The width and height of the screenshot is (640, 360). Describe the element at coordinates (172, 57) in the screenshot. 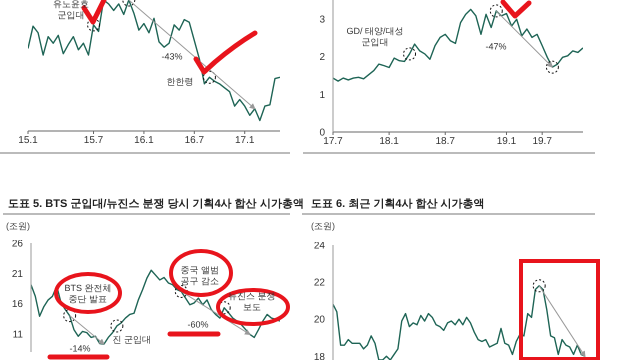

I see `annotation: -43%` at that location.